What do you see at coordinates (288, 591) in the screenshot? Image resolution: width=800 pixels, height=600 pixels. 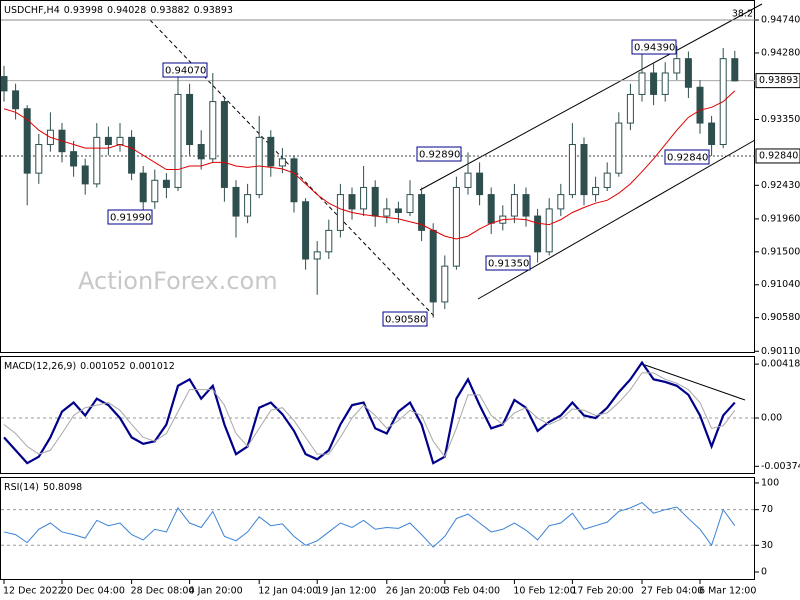 I see `x-tick-label: 12 Jan 04:00` at bounding box center [288, 591].